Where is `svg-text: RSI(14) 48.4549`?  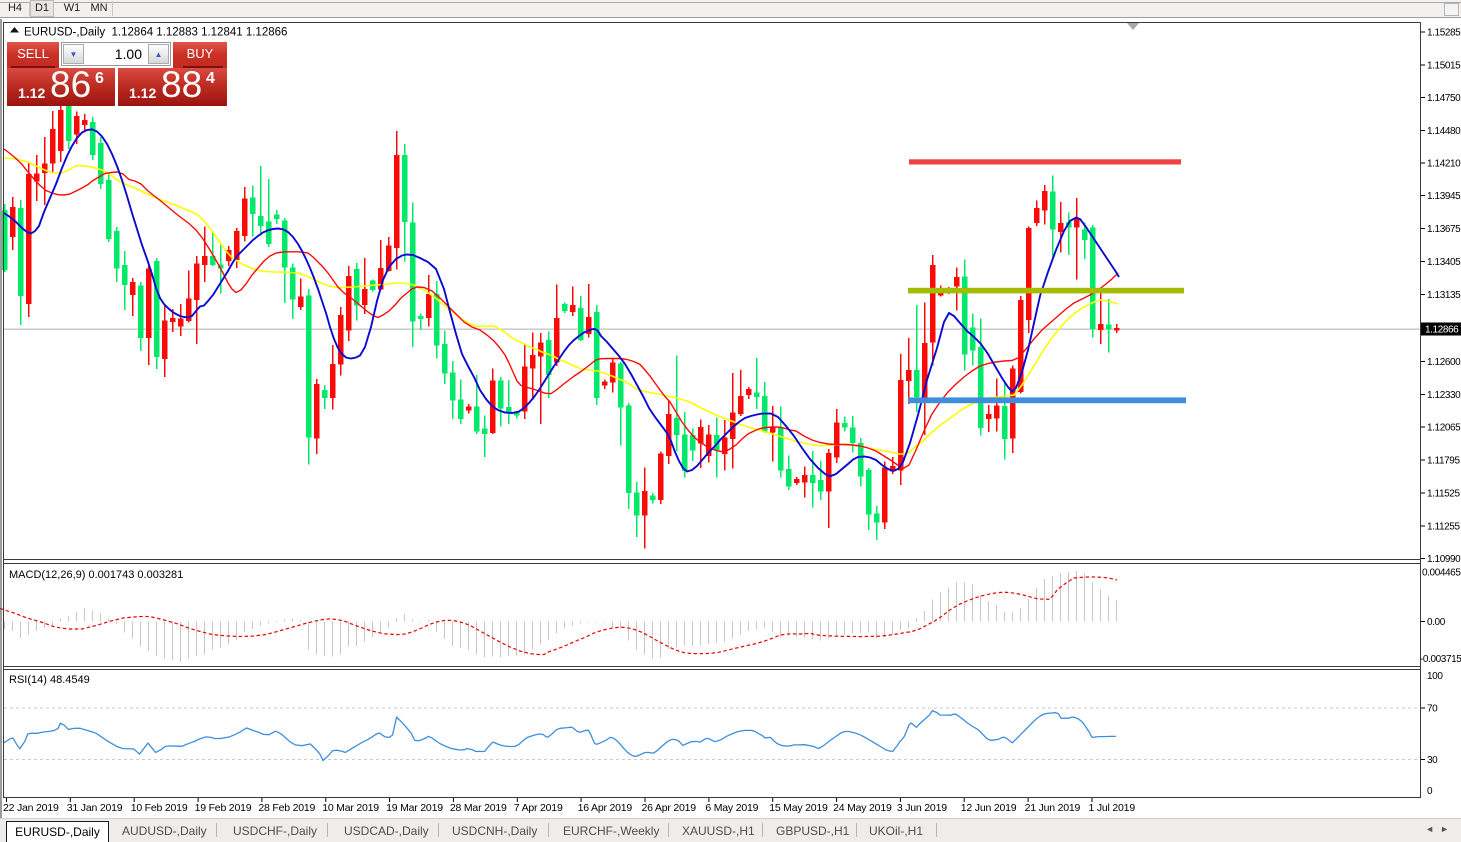
svg-text: RSI(14) 48.4549 is located at coordinates (49, 680).